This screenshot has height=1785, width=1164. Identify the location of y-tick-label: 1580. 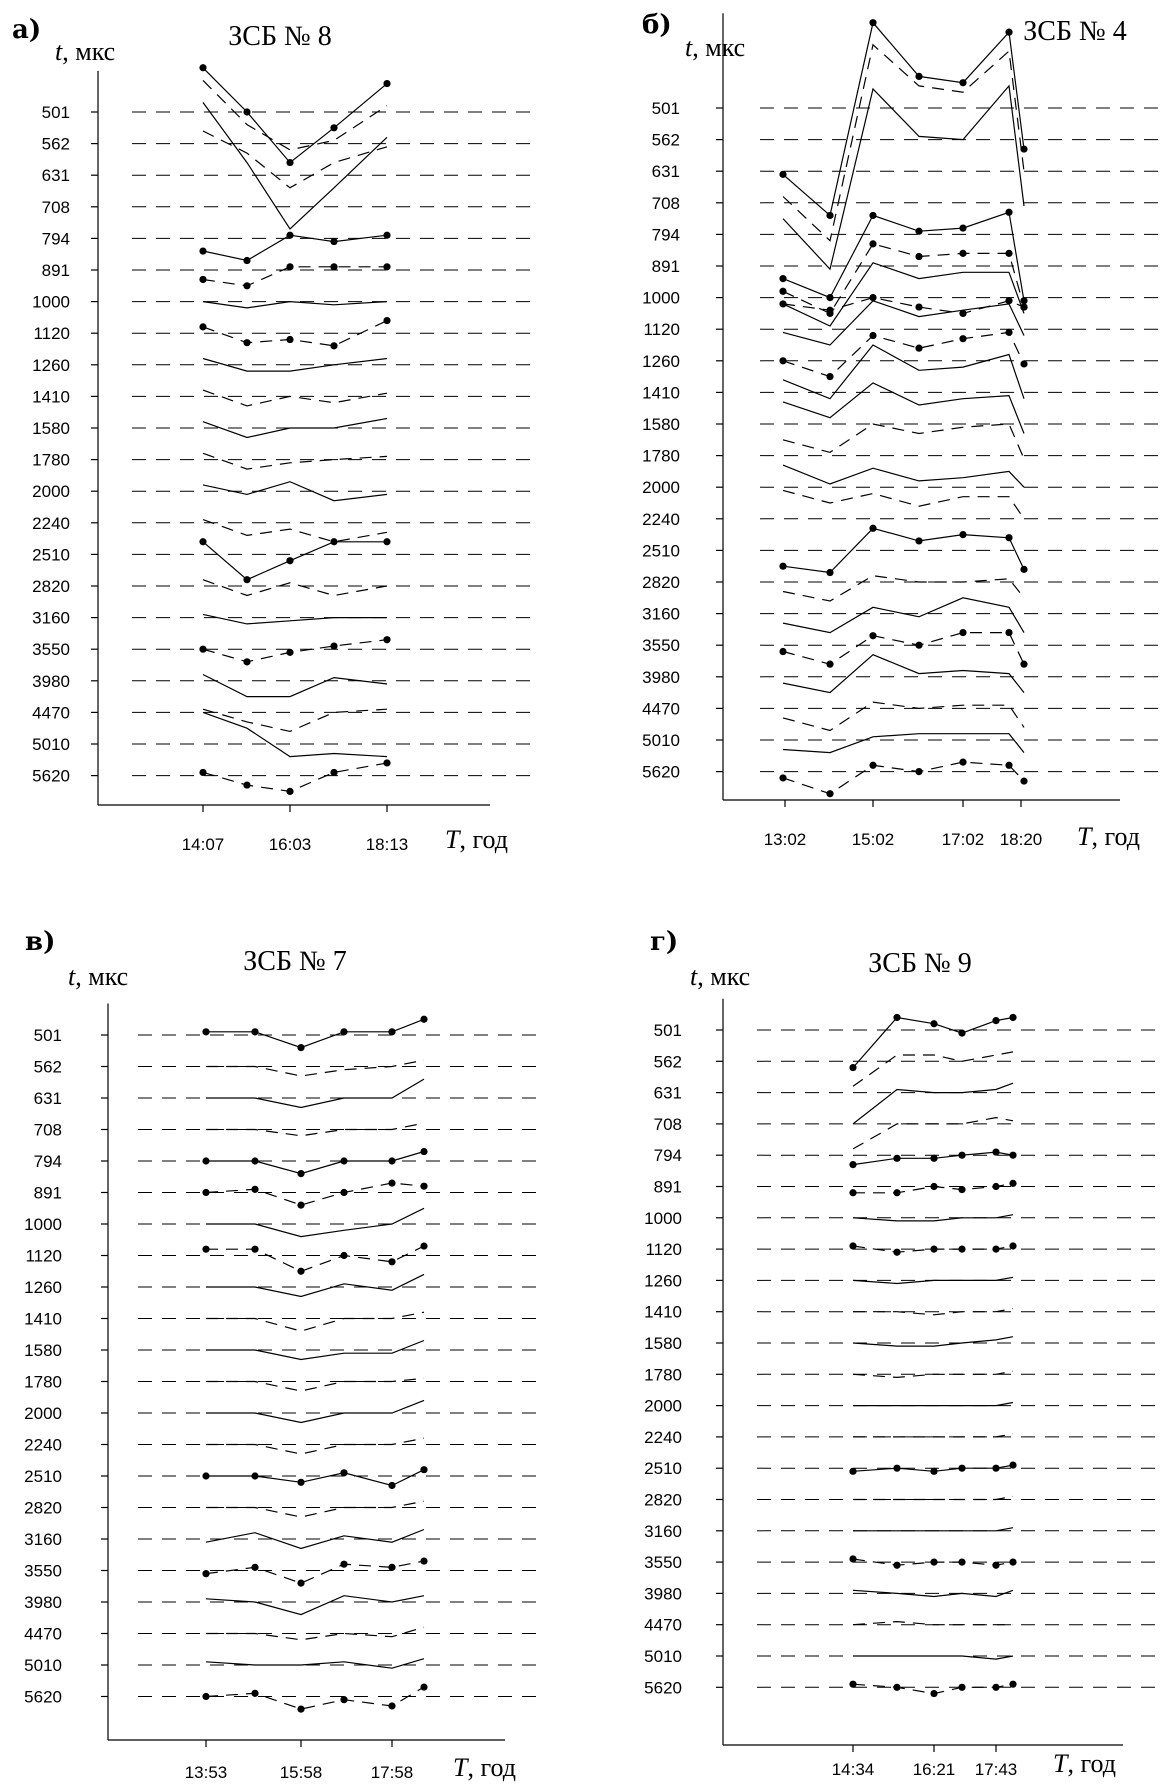
(663, 1343).